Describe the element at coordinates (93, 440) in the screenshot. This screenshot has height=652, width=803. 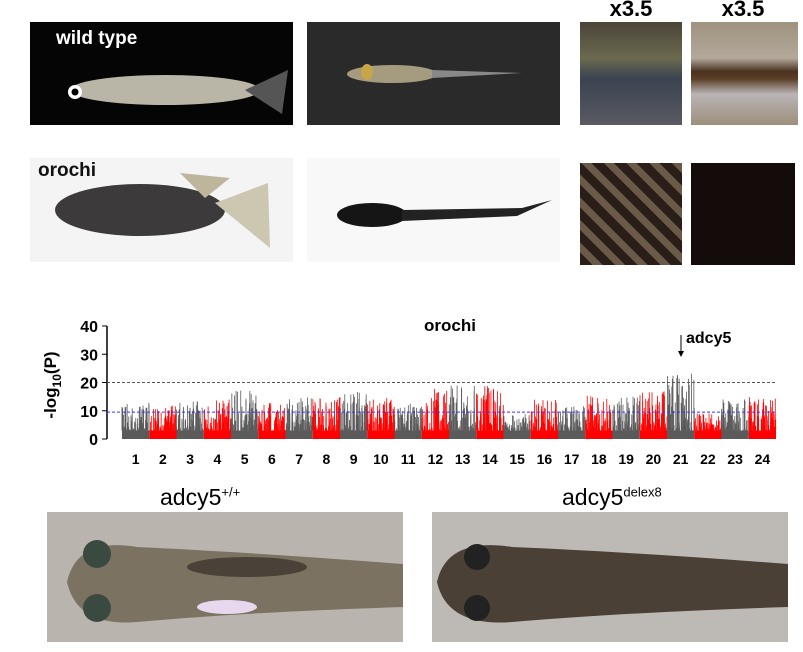
I see `y-tick-label: 0` at that location.